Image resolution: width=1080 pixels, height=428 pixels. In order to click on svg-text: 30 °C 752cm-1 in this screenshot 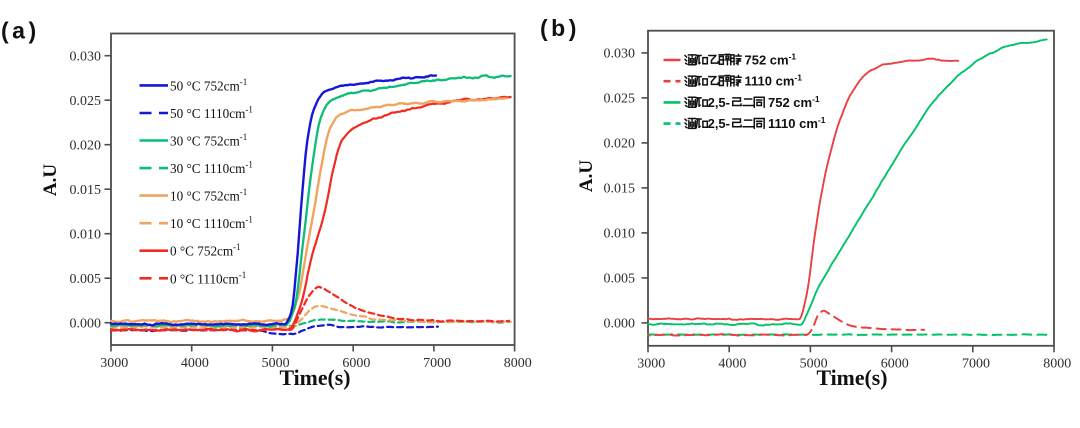, I will do `click(208, 140)`.